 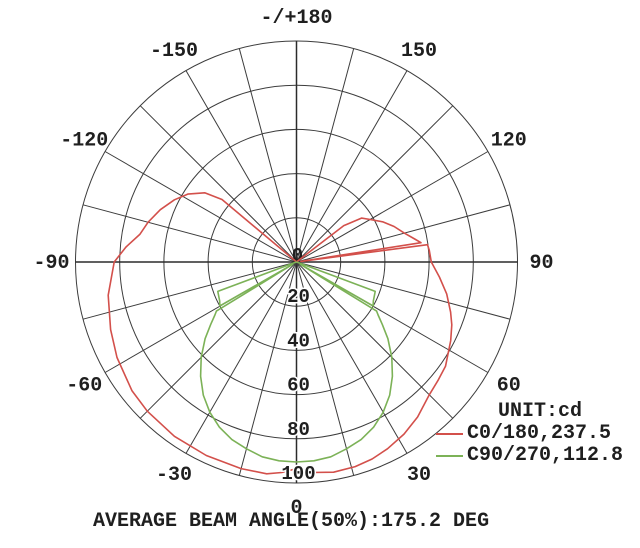 What do you see at coordinates (419, 475) in the screenshot?
I see `angle-label-30: 30` at bounding box center [419, 475].